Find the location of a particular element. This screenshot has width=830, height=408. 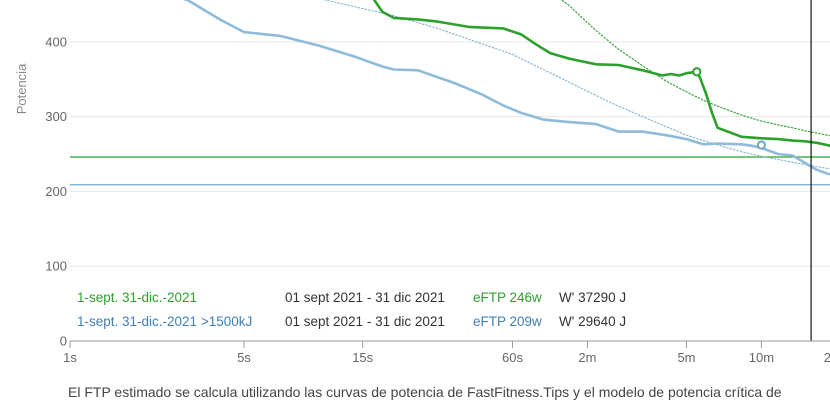

point-markers is located at coordinates (729, 108).